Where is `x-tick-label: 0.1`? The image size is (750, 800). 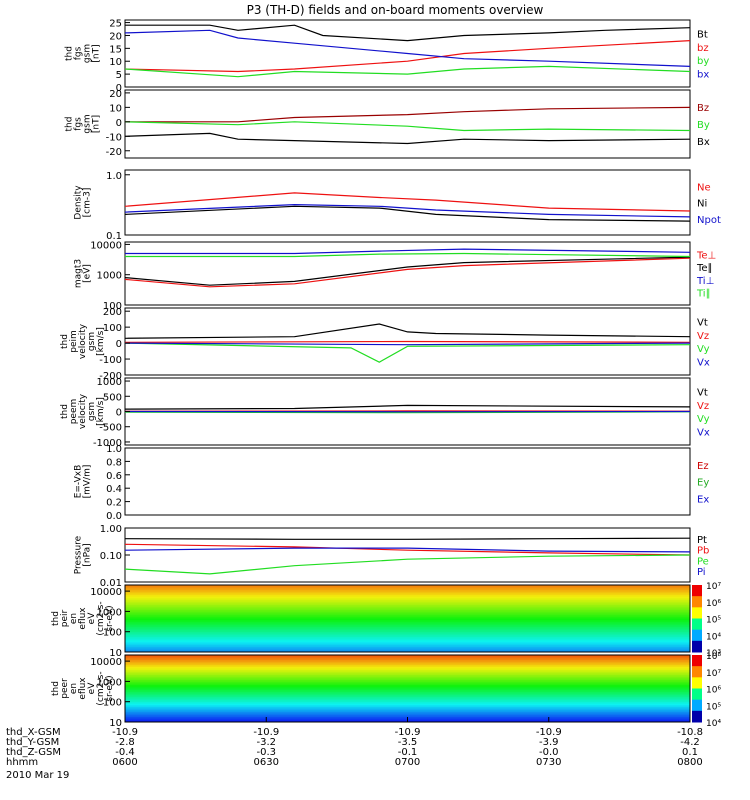 x-tick-label: 0.1 is located at coordinates (690, 752).